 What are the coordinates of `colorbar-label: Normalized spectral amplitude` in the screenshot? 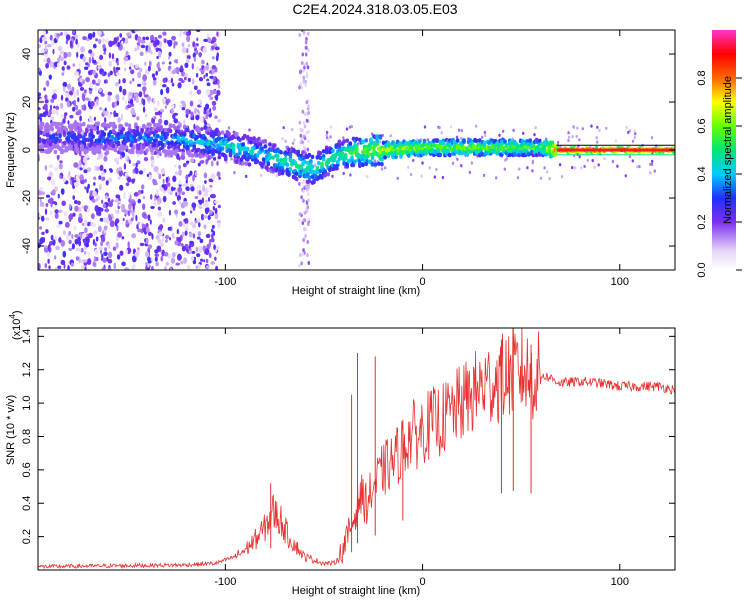 It's located at (728, 150).